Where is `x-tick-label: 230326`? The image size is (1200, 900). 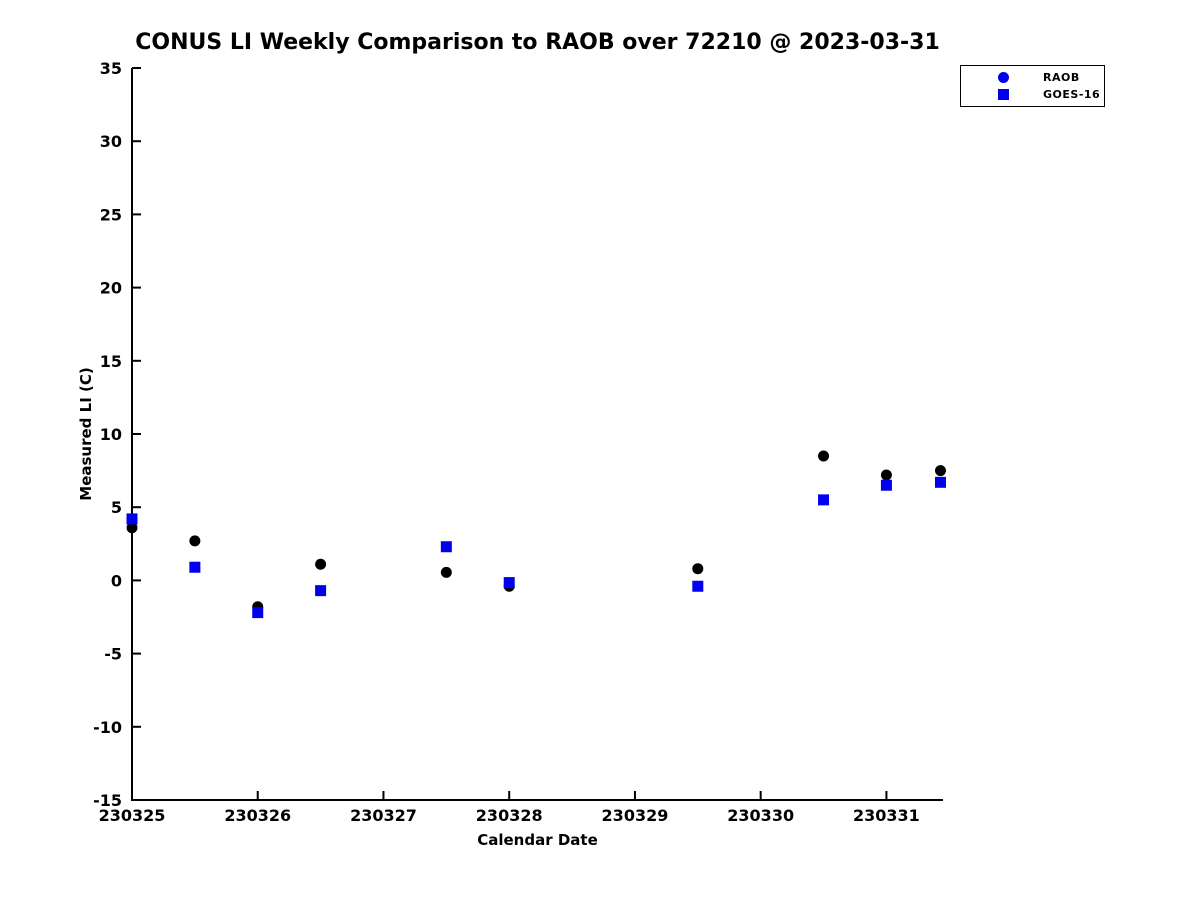 x-tick-label: 230326 is located at coordinates (257, 815).